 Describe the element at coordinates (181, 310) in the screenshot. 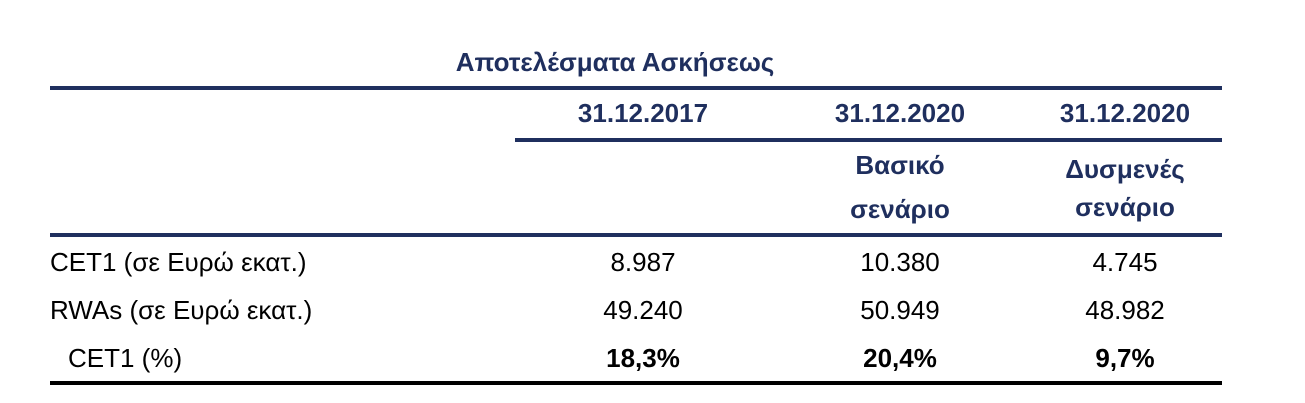

I see `row-label: RWAs (σε Ευρώ εκατ.)` at that location.